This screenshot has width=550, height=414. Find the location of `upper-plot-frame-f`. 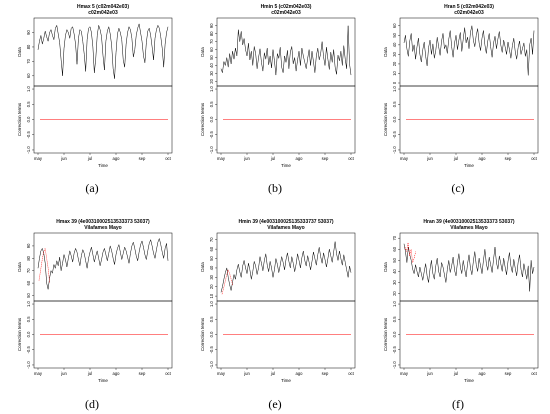

upper-plot-frame-f is located at coordinates (469, 267).